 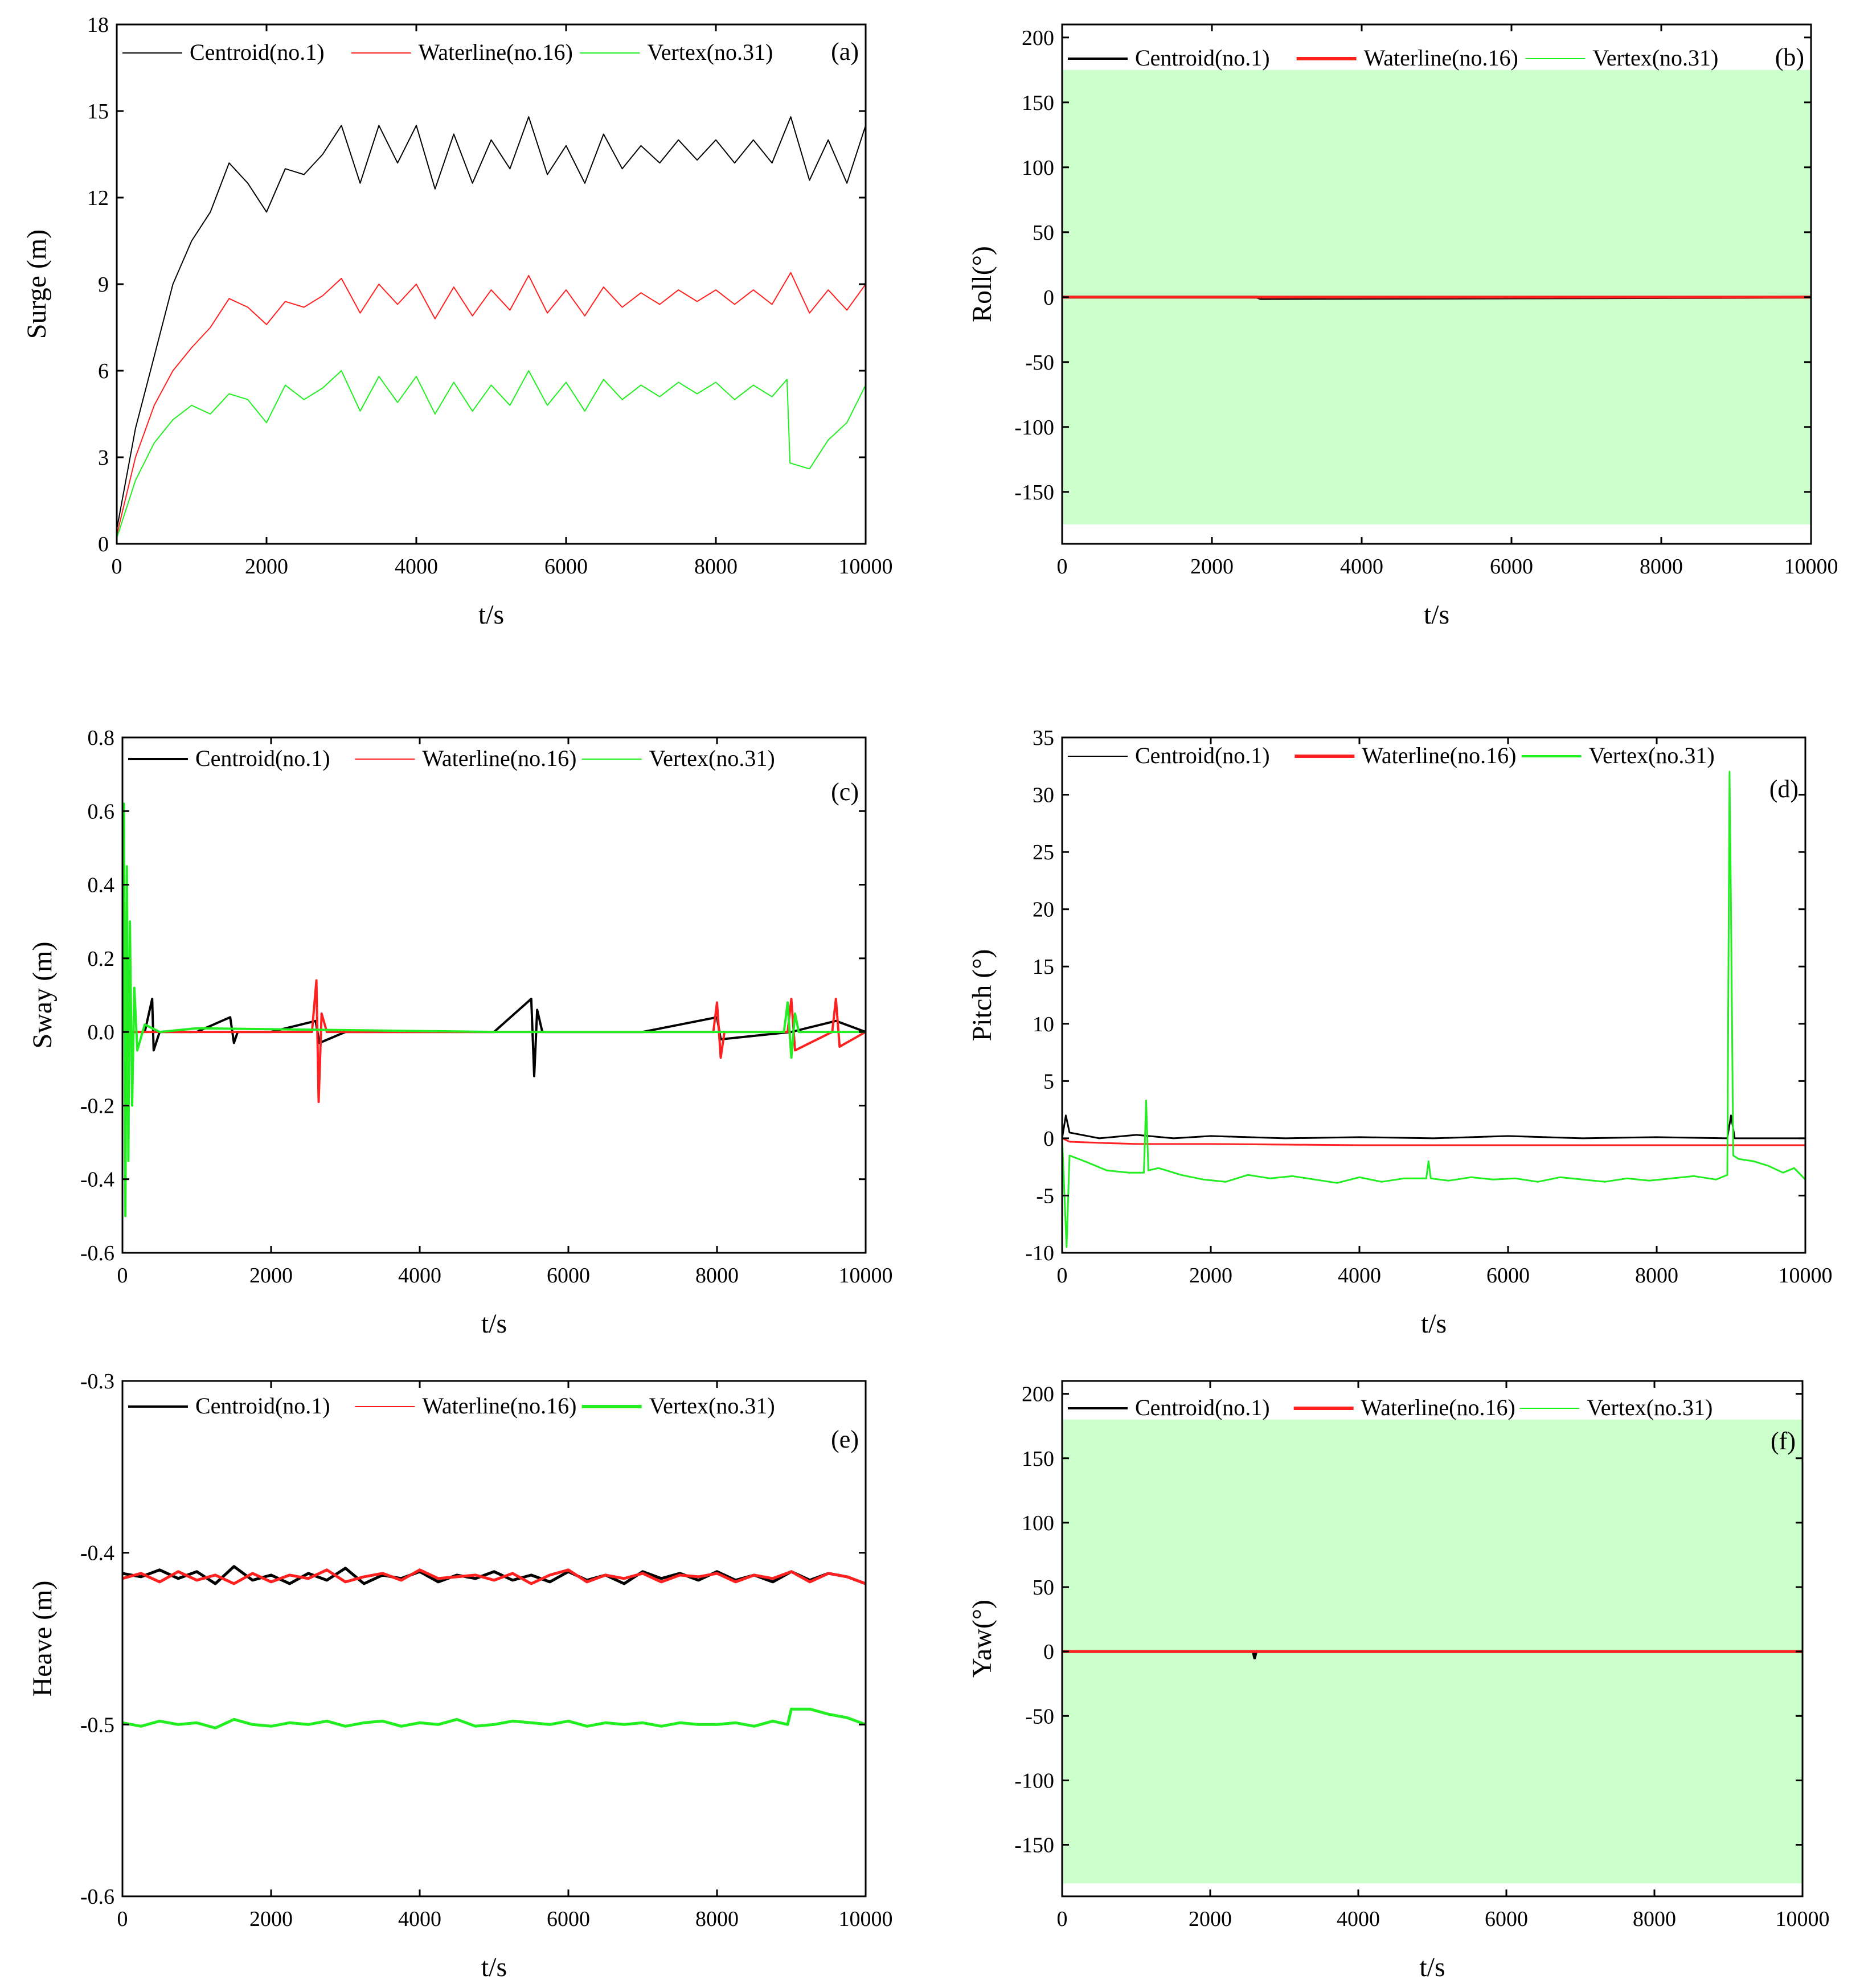 I want to click on y-tick-label: -50, so click(x=1039, y=1716).